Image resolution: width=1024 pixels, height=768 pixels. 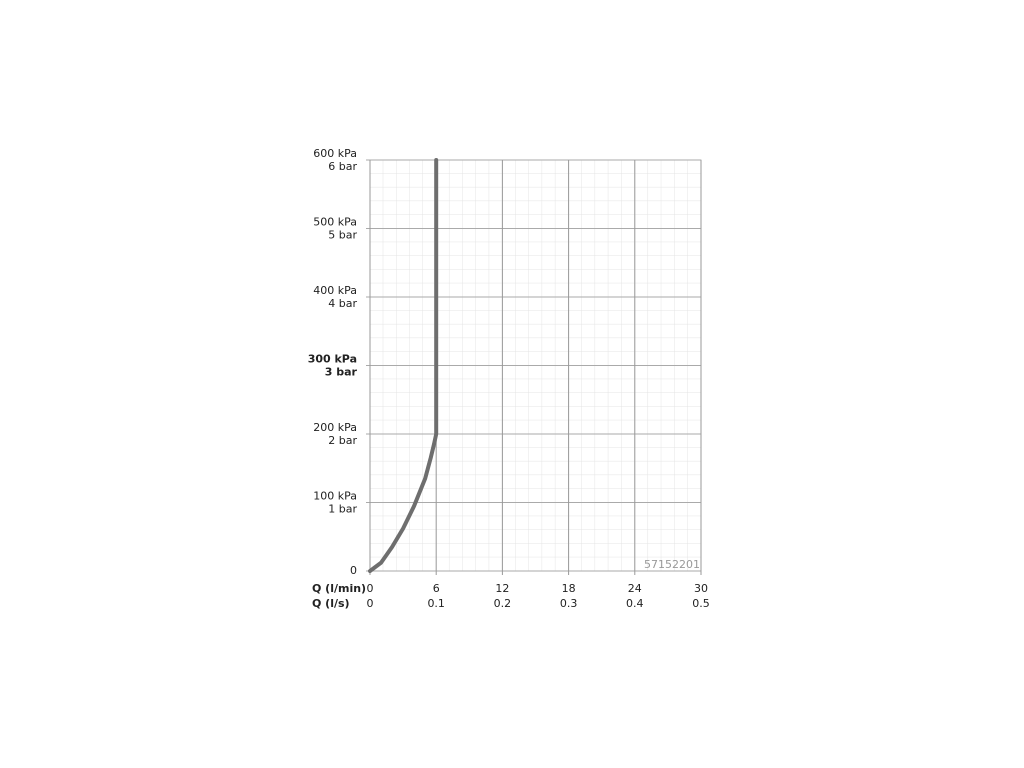 I want to click on x2-tick-label: 0.1, so click(x=436, y=603).